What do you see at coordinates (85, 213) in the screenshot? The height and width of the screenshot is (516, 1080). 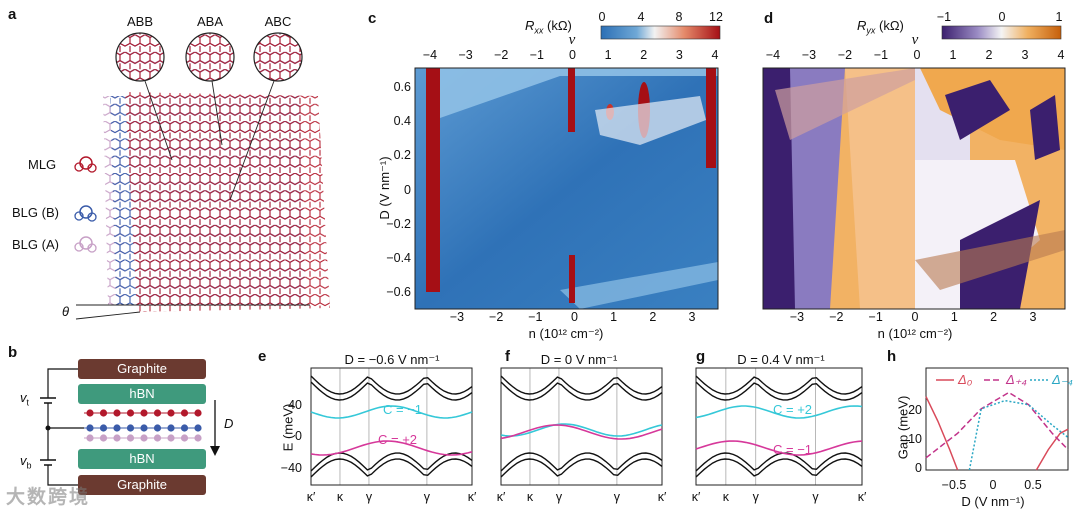 I see `blg-b-legend-icon` at bounding box center [85, 213].